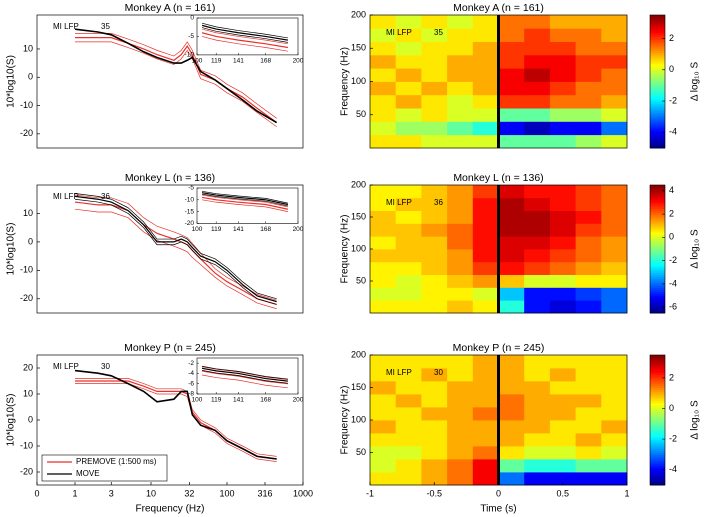 The image size is (709, 517). What do you see at coordinates (191, 394) in the screenshot?
I see `inset-y-tick-label: -8` at bounding box center [191, 394].